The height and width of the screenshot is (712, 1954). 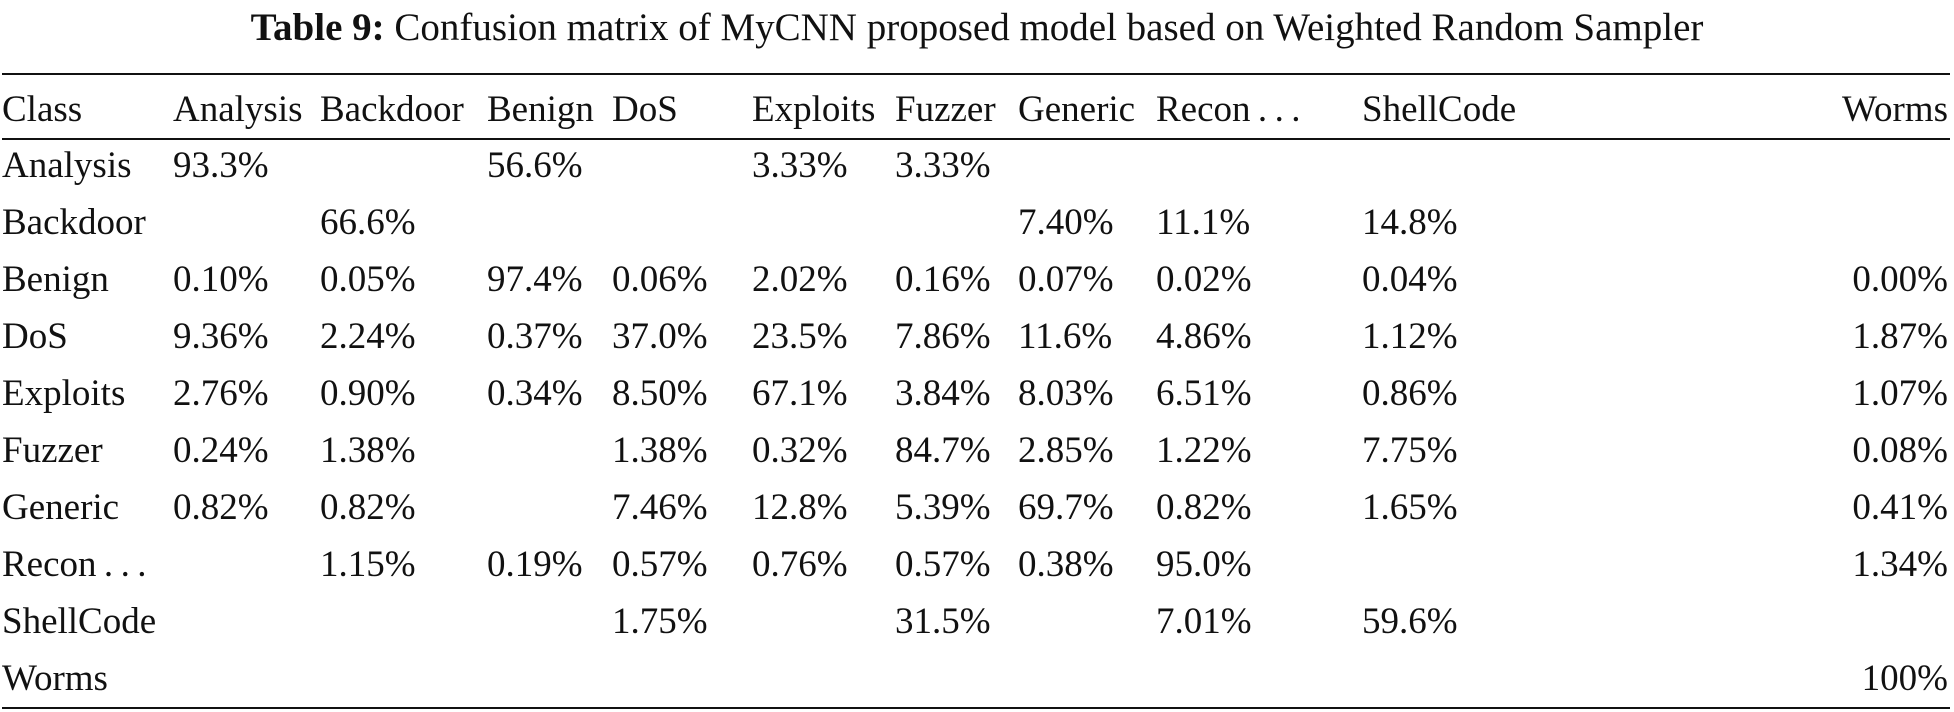 What do you see at coordinates (1904, 678) in the screenshot?
I see `matrix-cell: 100%` at bounding box center [1904, 678].